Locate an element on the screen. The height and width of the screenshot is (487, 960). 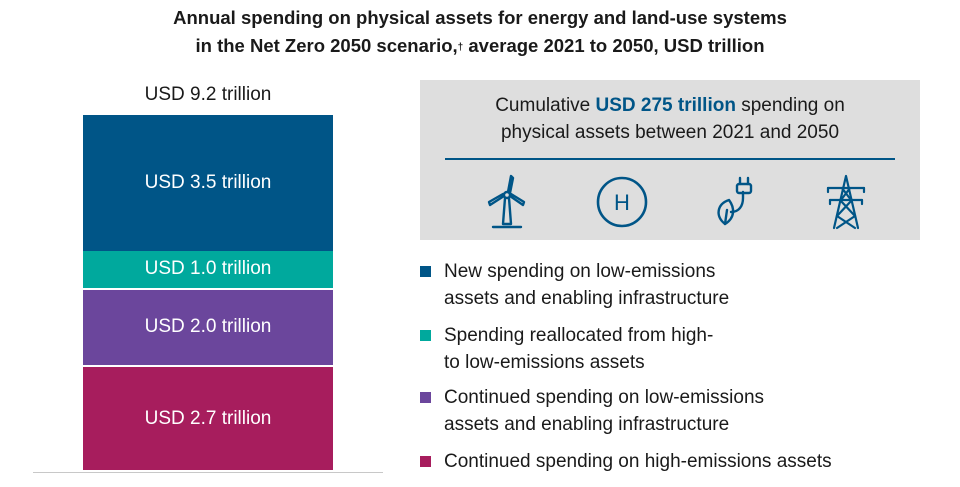
bar-segment-label: USD 1.0 trillion is located at coordinates (208, 269).